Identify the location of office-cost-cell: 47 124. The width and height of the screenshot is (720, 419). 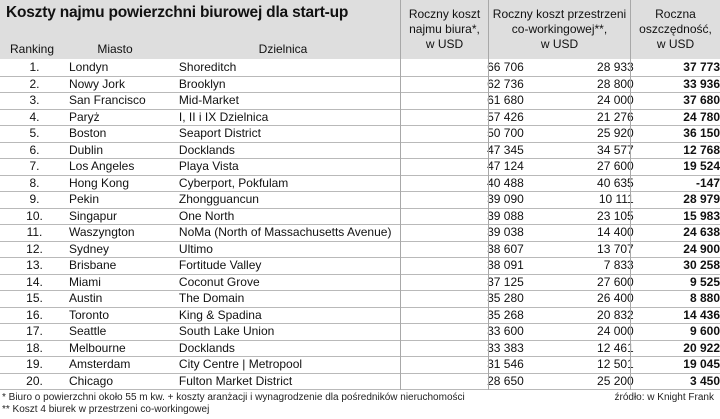
(477, 167).